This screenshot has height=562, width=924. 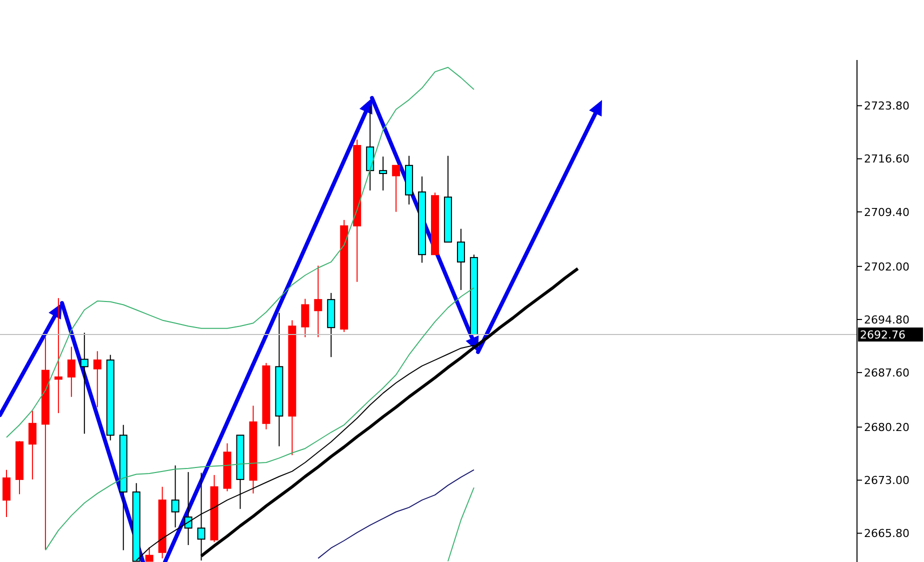 I want to click on y-tick-label: 2680.20, so click(x=887, y=427).